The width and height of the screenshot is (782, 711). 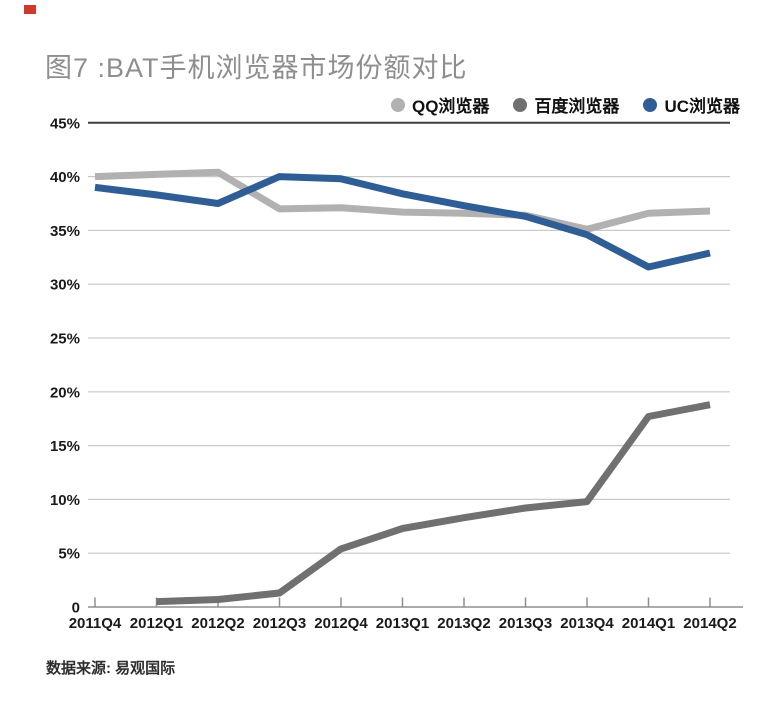 I want to click on chart-legend: QQ浏览器 百度浏览器 UC浏览器, so click(x=565, y=104).